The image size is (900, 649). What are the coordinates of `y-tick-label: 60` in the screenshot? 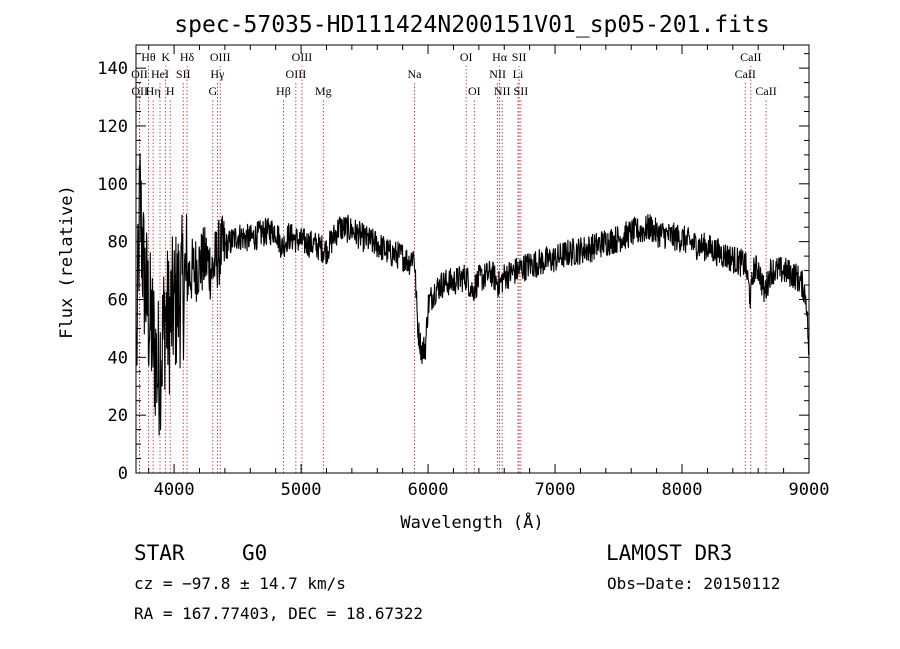 It's located at (118, 300).